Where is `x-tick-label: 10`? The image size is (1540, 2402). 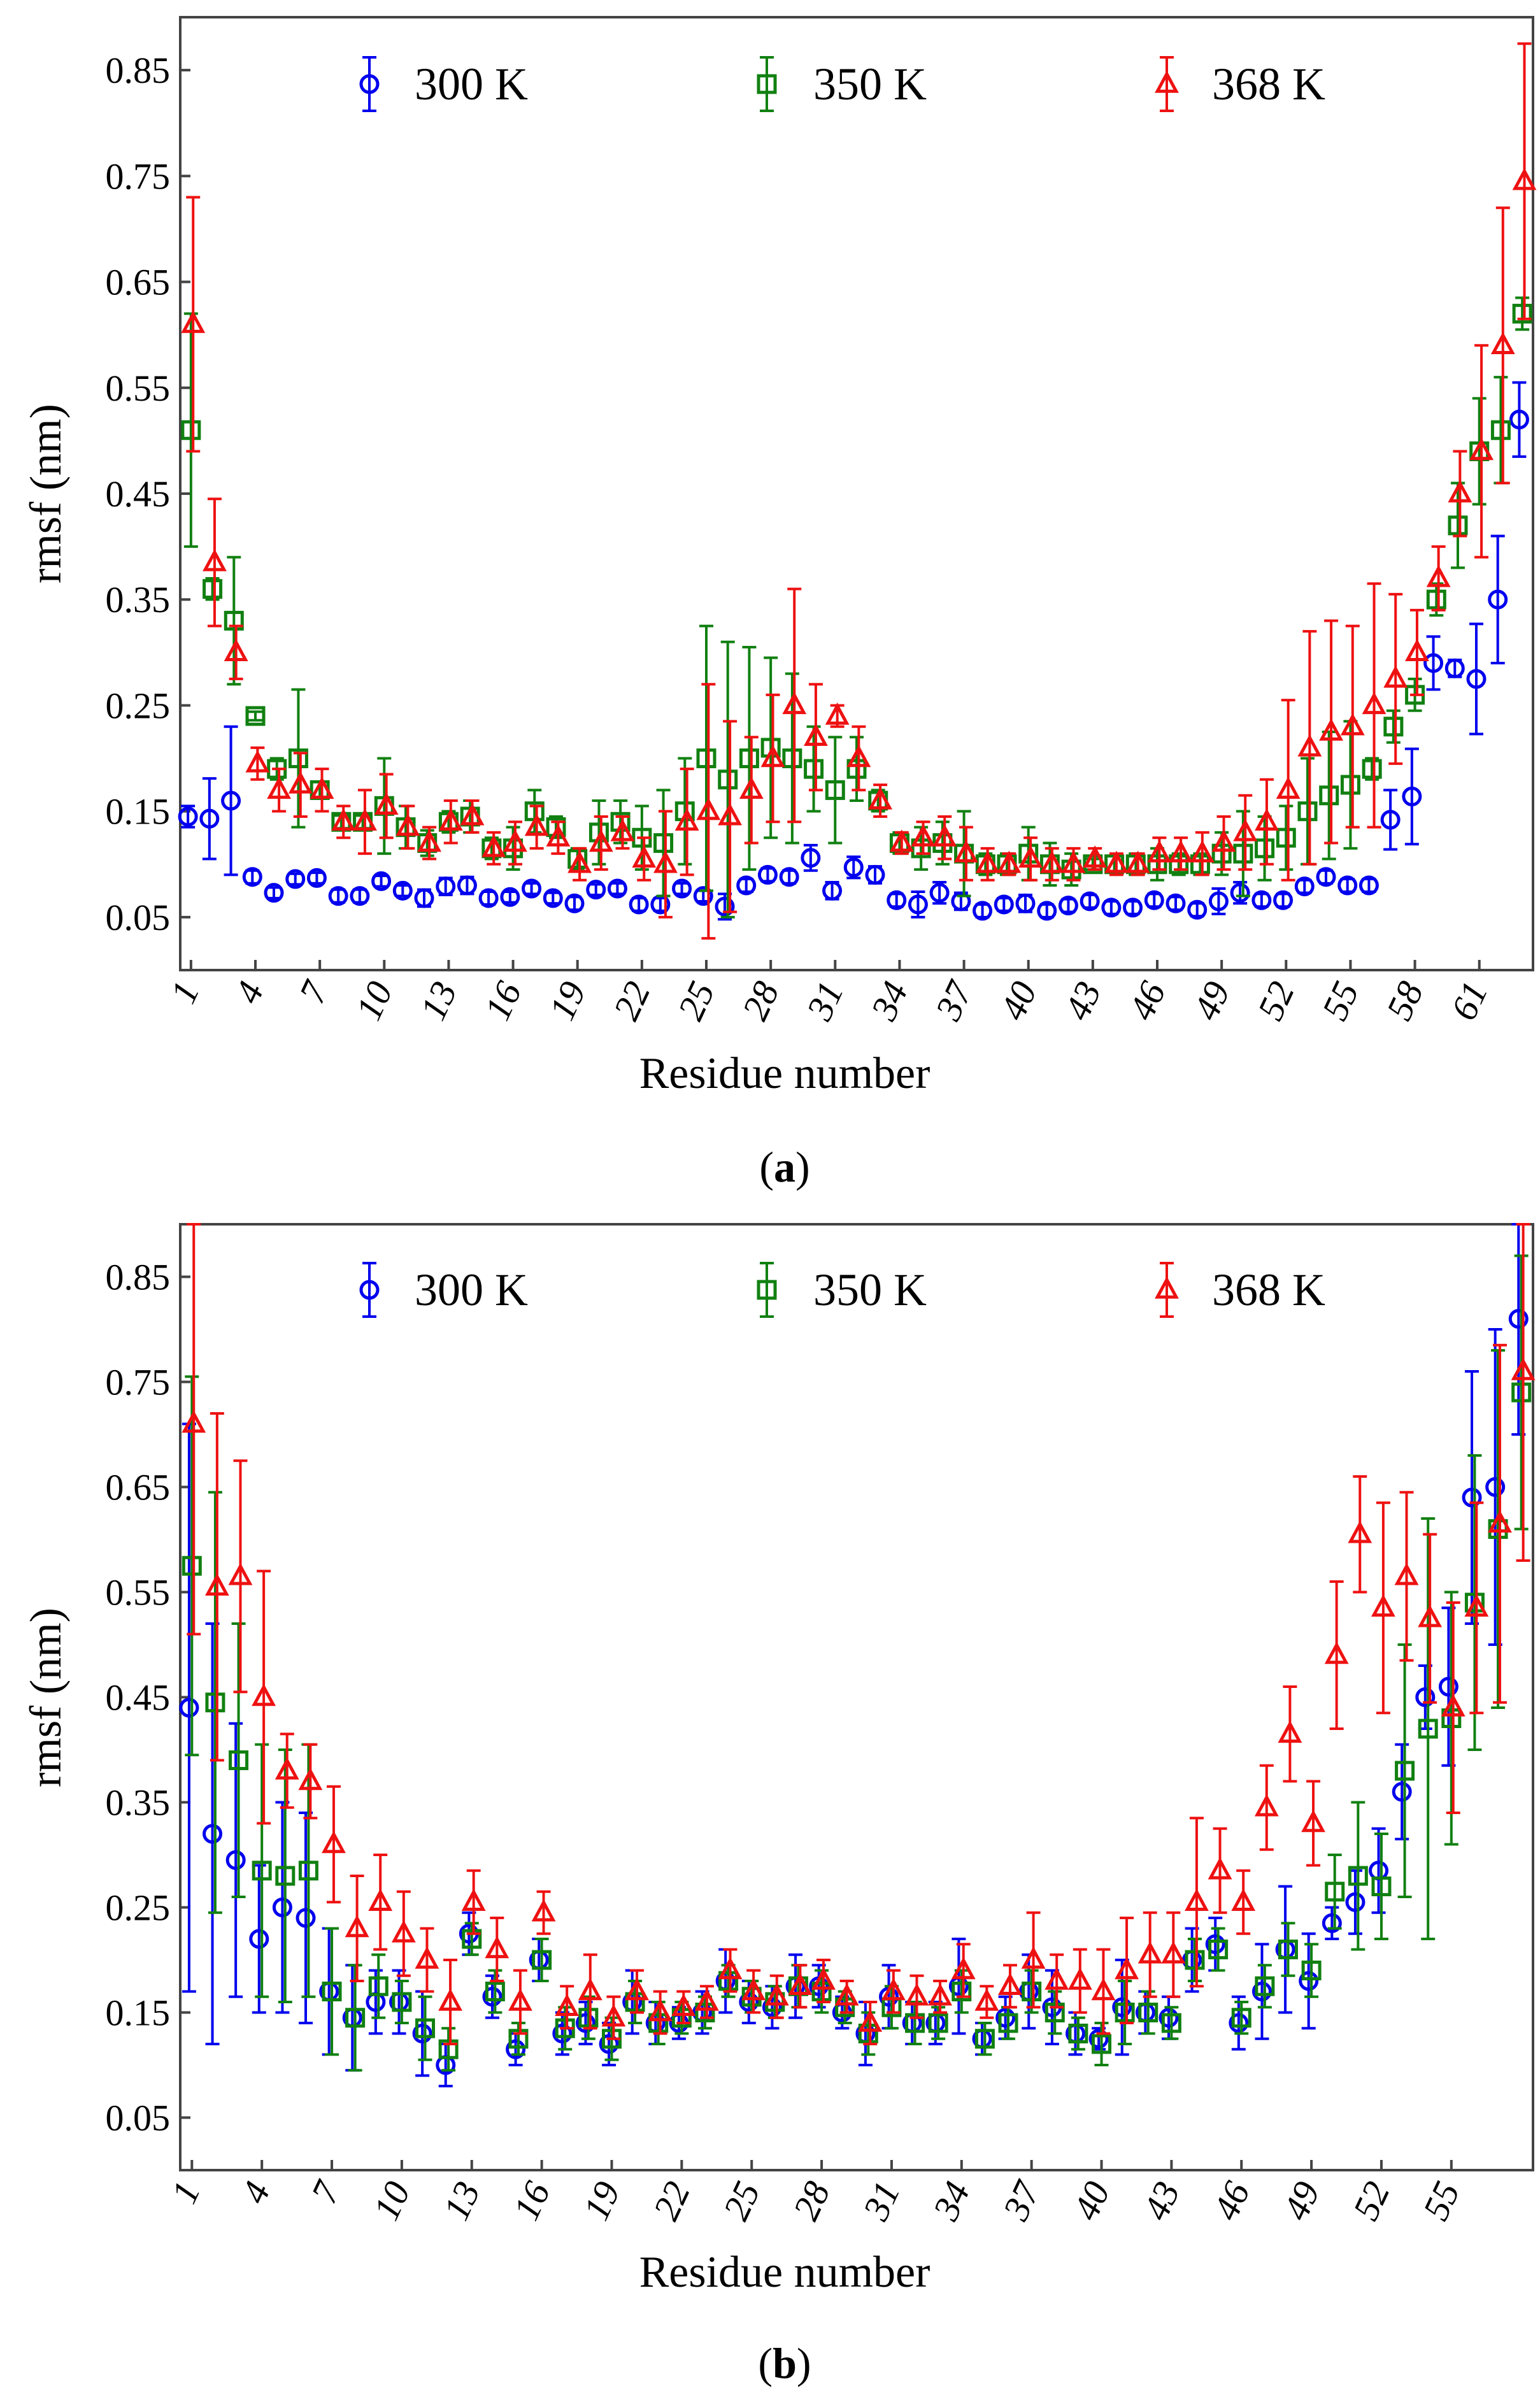
x-tick-label: 10 is located at coordinates (374, 1000).